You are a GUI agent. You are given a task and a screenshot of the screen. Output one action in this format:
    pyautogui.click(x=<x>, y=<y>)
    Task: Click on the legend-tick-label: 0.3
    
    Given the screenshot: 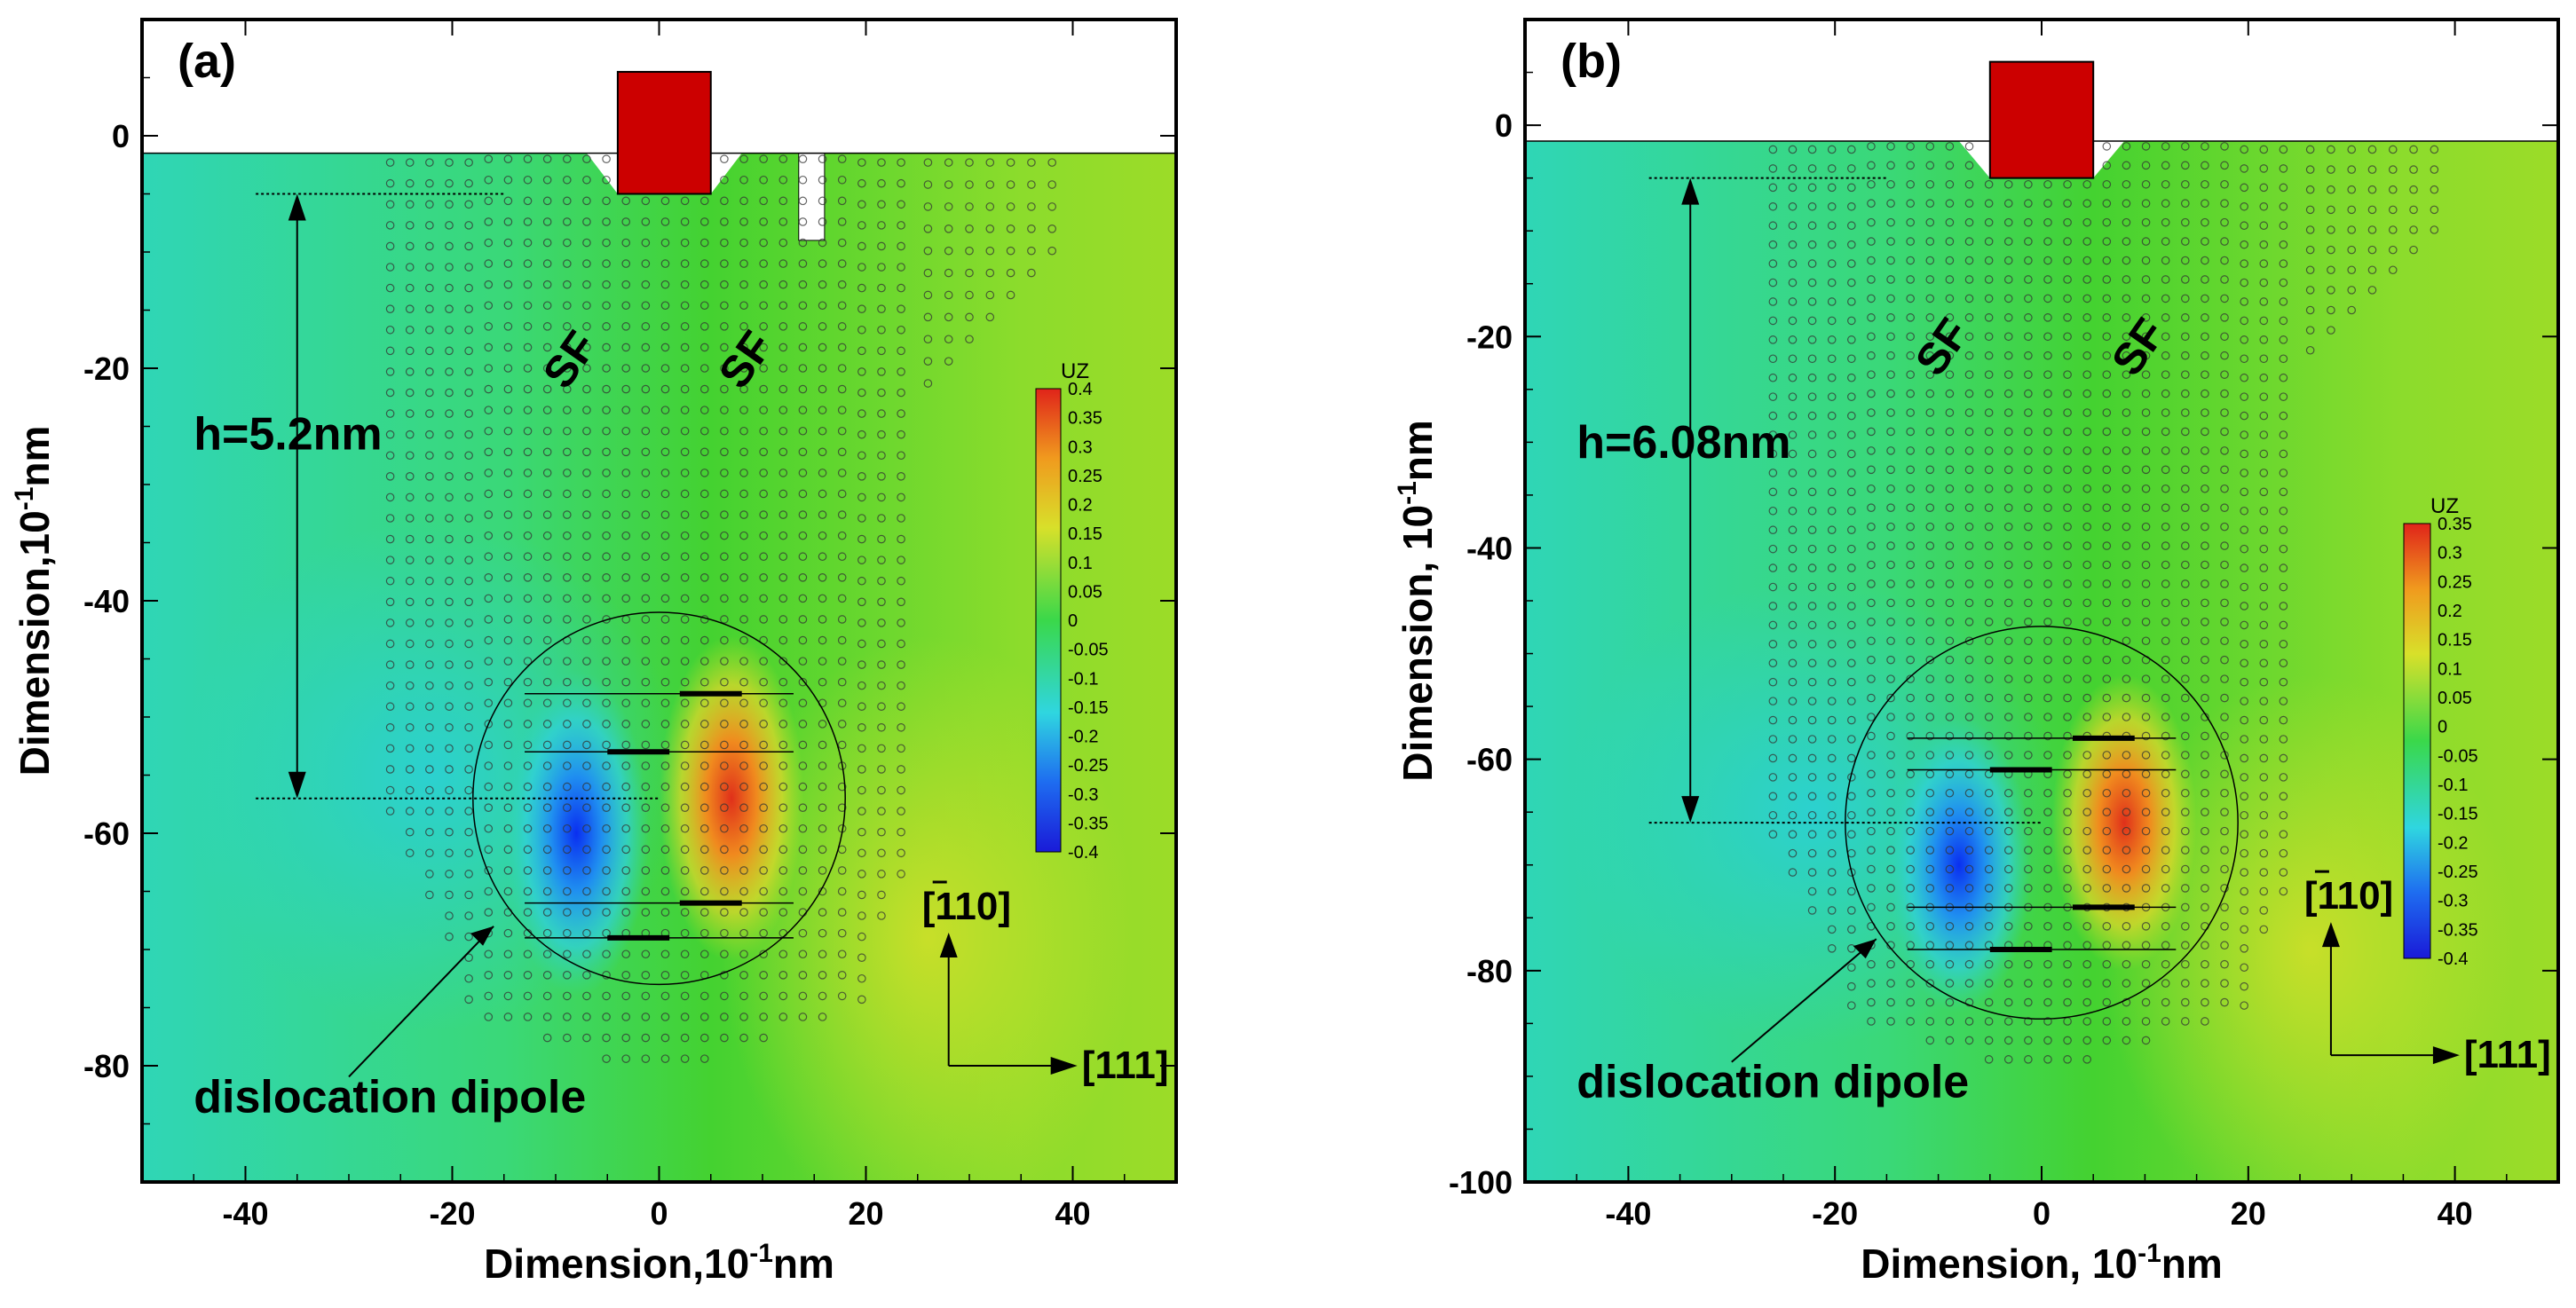 What is the action you would take?
    pyautogui.click(x=2450, y=553)
    